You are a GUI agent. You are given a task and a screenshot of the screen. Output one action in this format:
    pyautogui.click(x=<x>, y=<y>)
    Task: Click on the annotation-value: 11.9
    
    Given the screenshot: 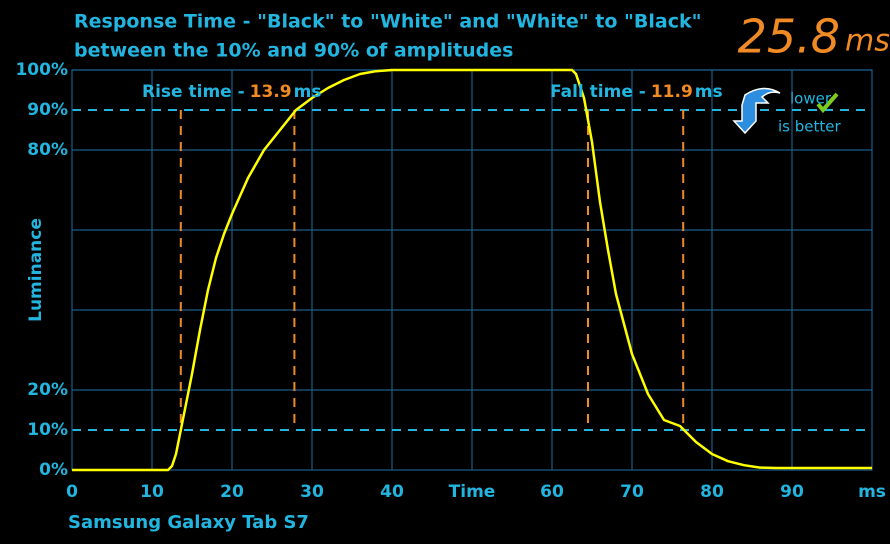 What is the action you would take?
    pyautogui.click(x=672, y=92)
    